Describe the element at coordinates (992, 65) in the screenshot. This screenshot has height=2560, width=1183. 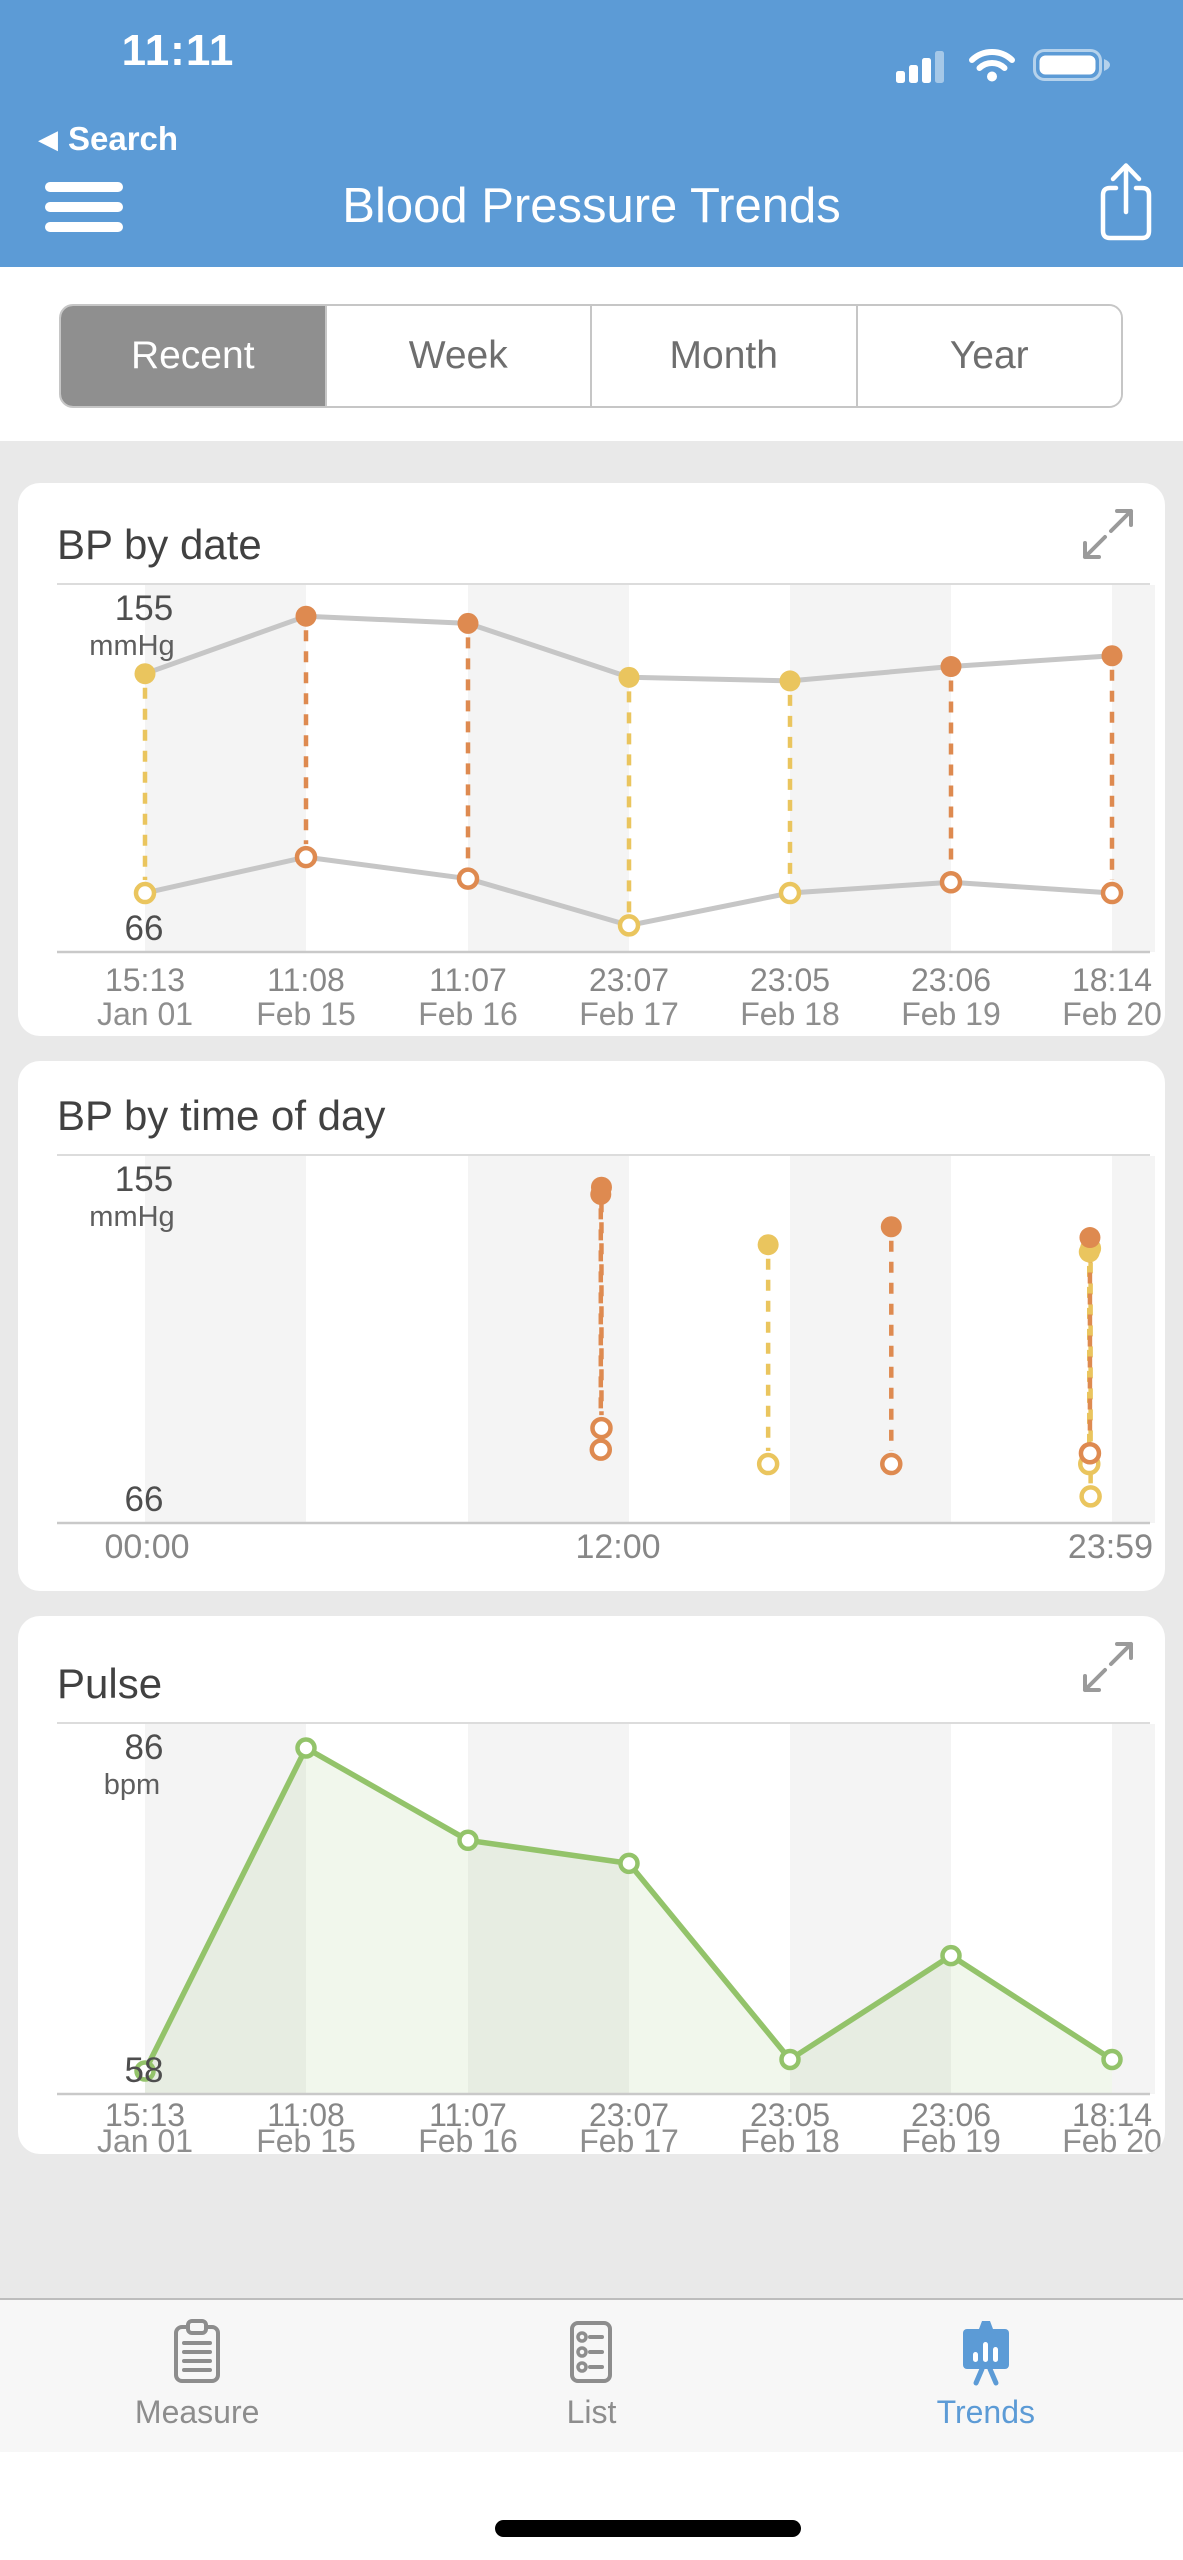
I see `wifi-icon` at that location.